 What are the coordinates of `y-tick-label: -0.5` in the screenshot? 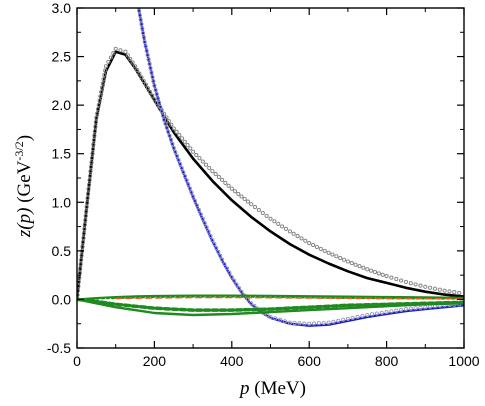 It's located at (59, 348).